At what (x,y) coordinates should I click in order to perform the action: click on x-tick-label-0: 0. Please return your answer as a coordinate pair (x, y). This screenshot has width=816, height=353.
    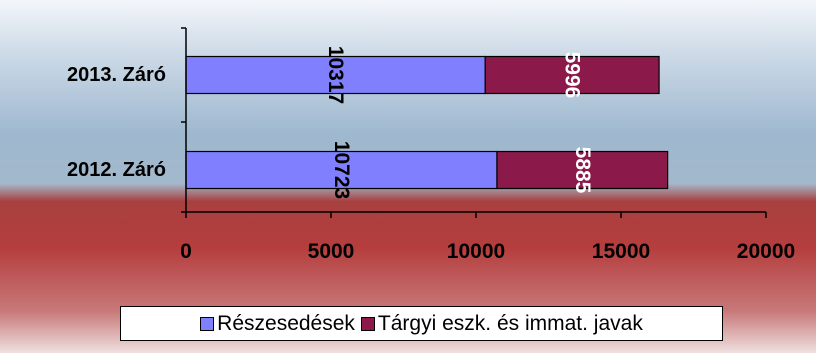
    Looking at the image, I should click on (186, 251).